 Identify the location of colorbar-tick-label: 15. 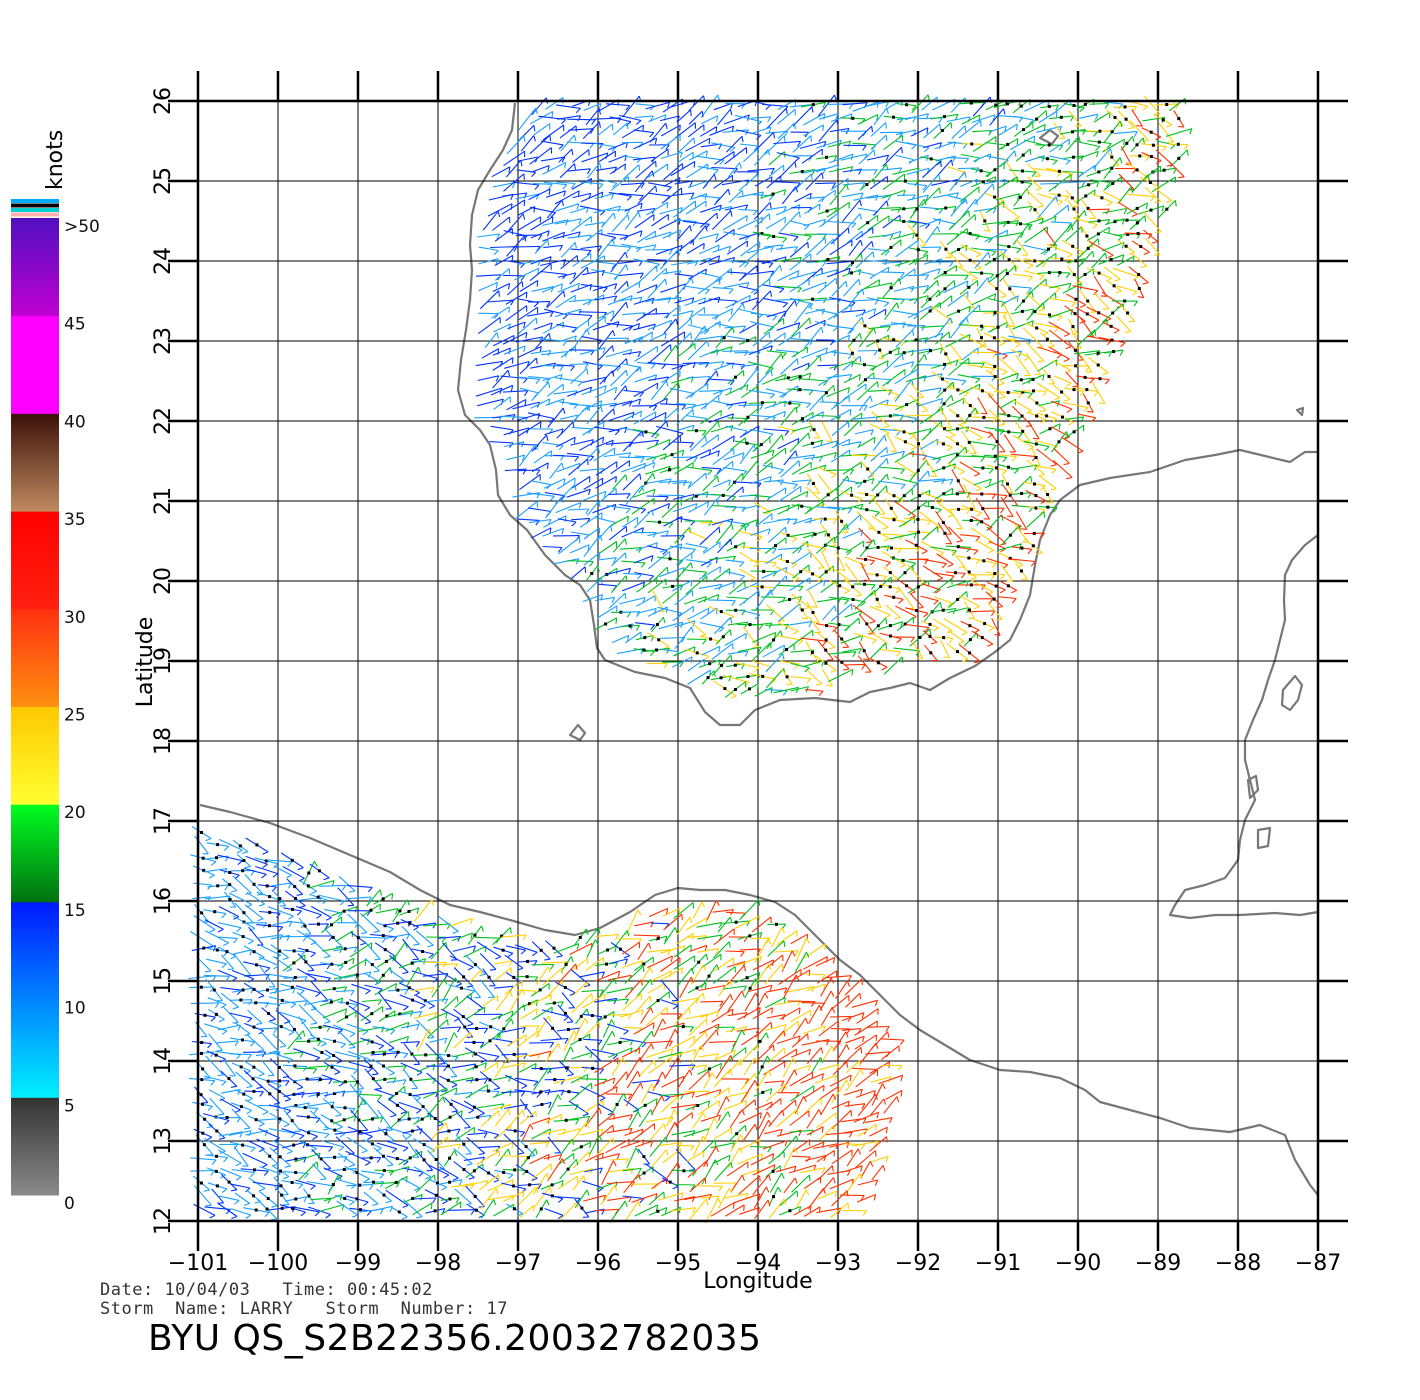
(75, 911).